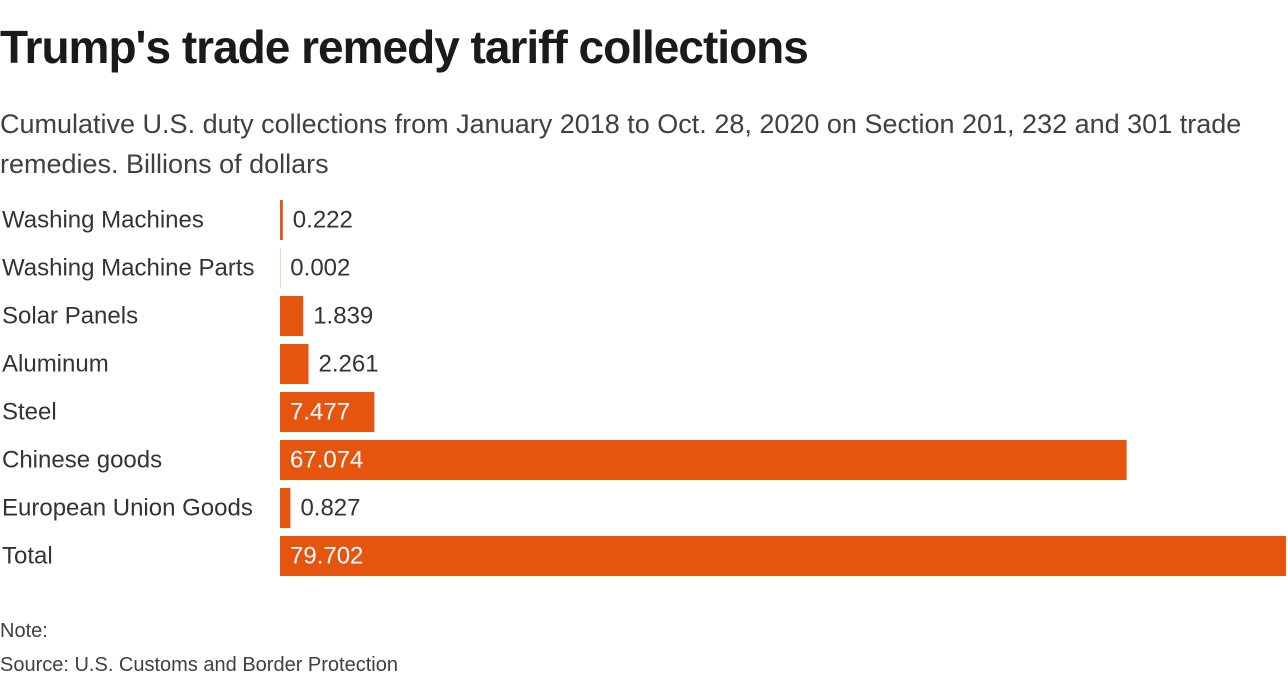 The width and height of the screenshot is (1288, 684). I want to click on category-label: European Union Goods, so click(127, 508).